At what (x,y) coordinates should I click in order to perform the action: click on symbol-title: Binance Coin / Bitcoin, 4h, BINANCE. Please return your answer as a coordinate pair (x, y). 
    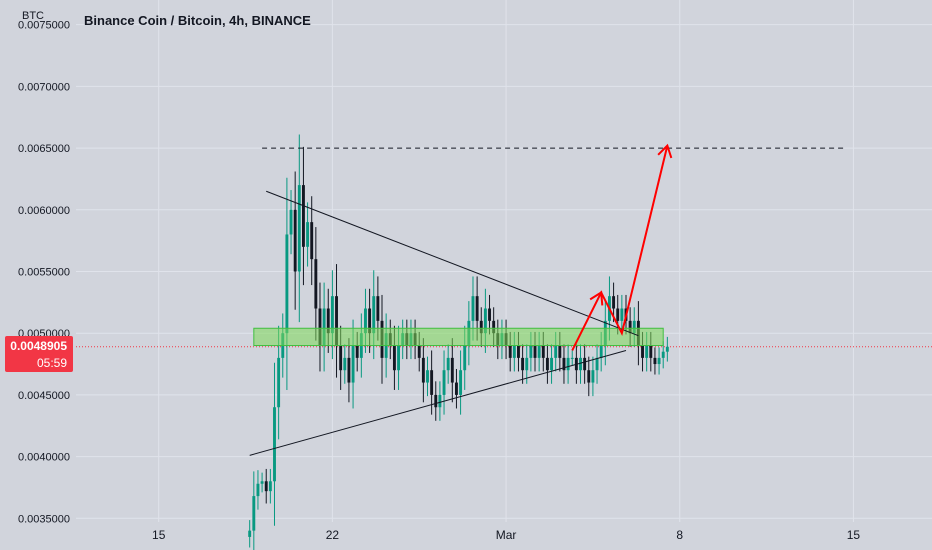
    Looking at the image, I should click on (197, 20).